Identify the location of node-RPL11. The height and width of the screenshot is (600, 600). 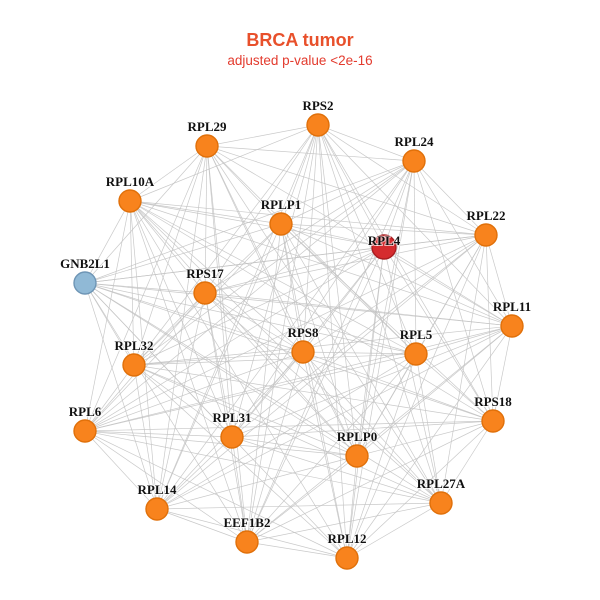
(512, 326).